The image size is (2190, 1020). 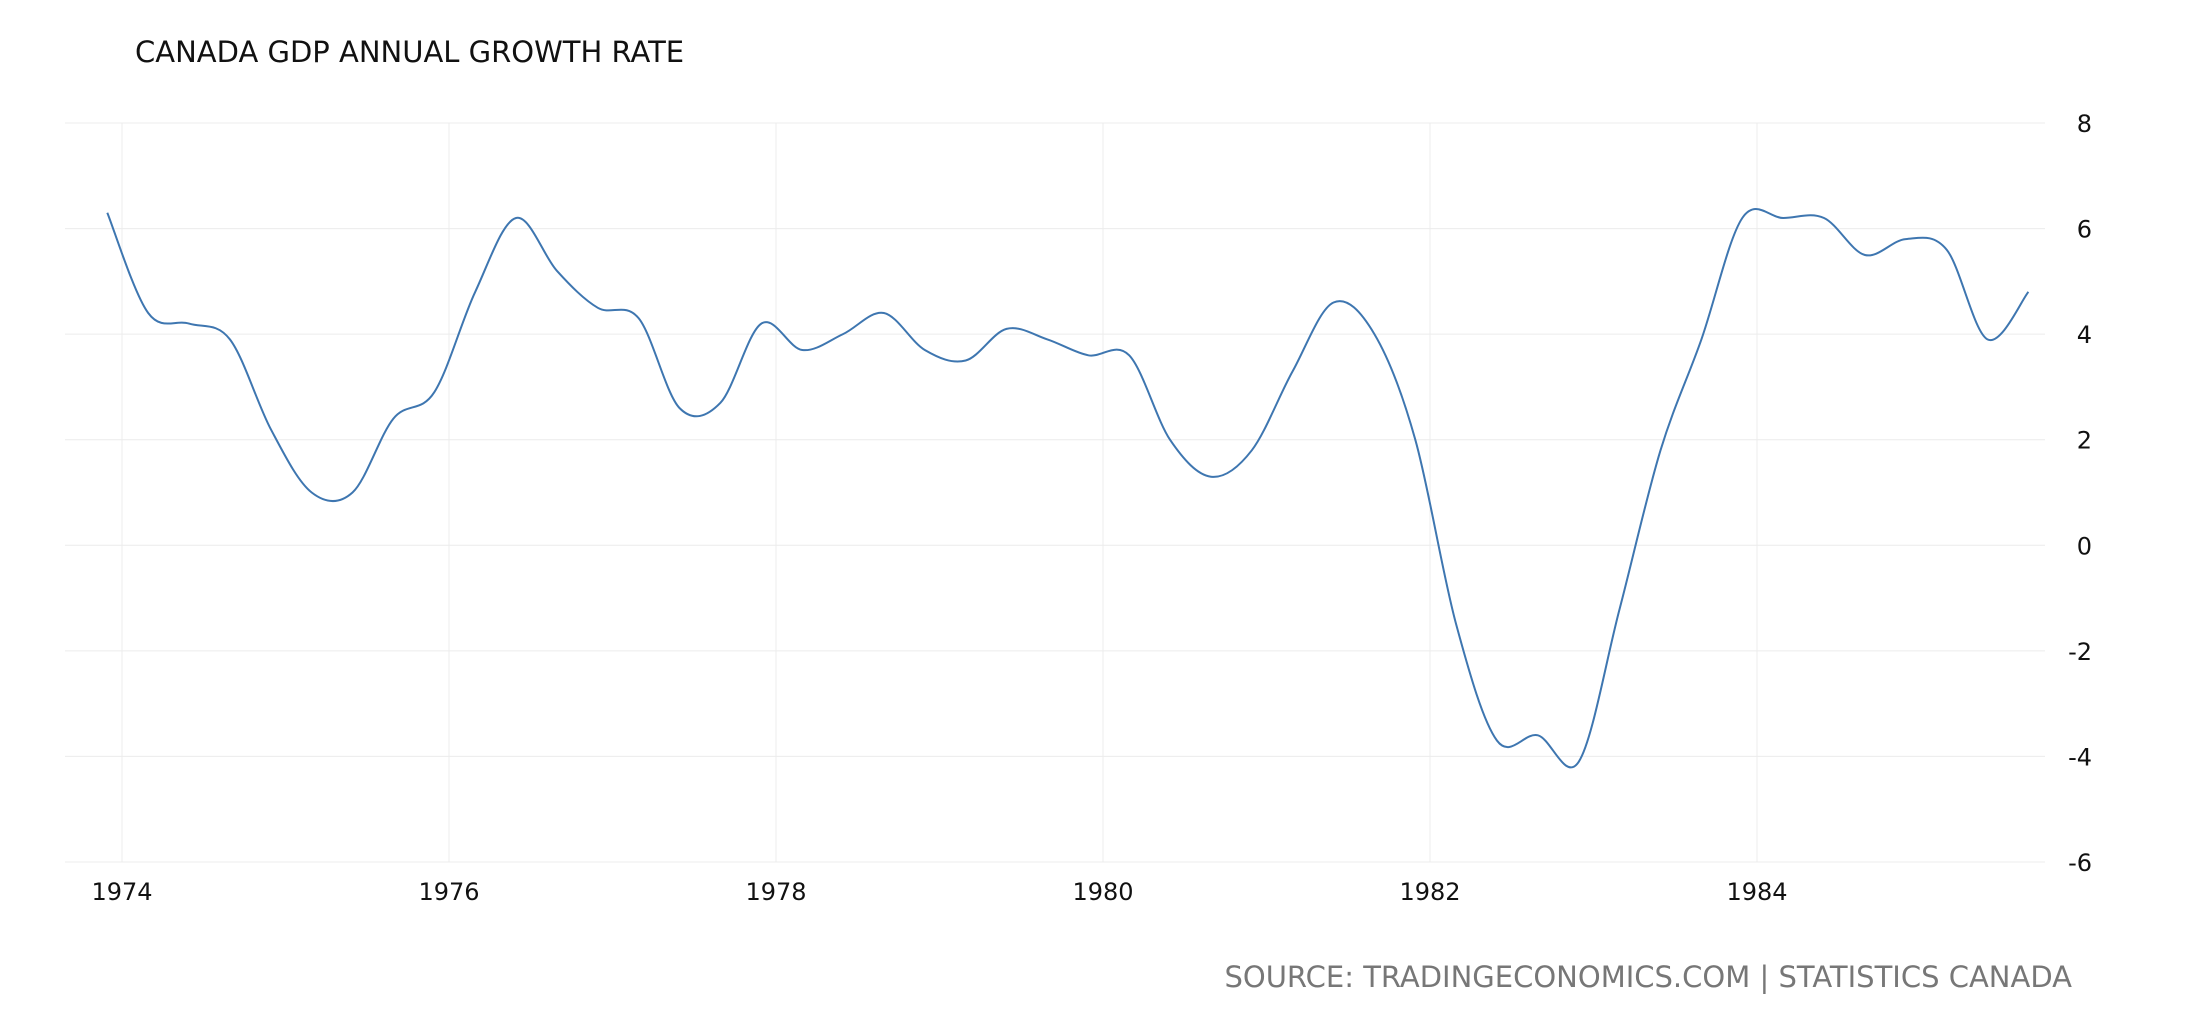 What do you see at coordinates (2084, 124) in the screenshot?
I see `y-tick-label: 8` at bounding box center [2084, 124].